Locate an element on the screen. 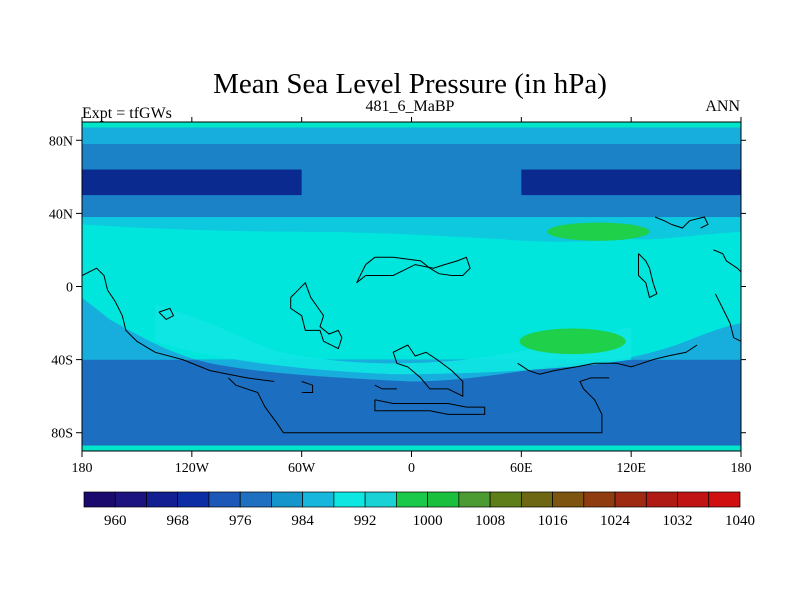 The height and width of the screenshot is (605, 800). colorbar-label-9: 1032 is located at coordinates (678, 521).